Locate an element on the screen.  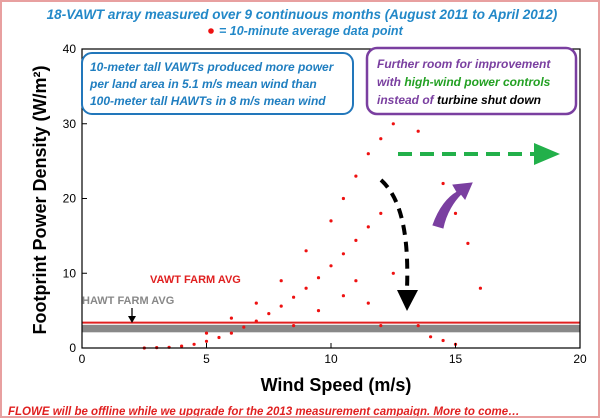
hawt-farm-avg-band is located at coordinates (331, 328).